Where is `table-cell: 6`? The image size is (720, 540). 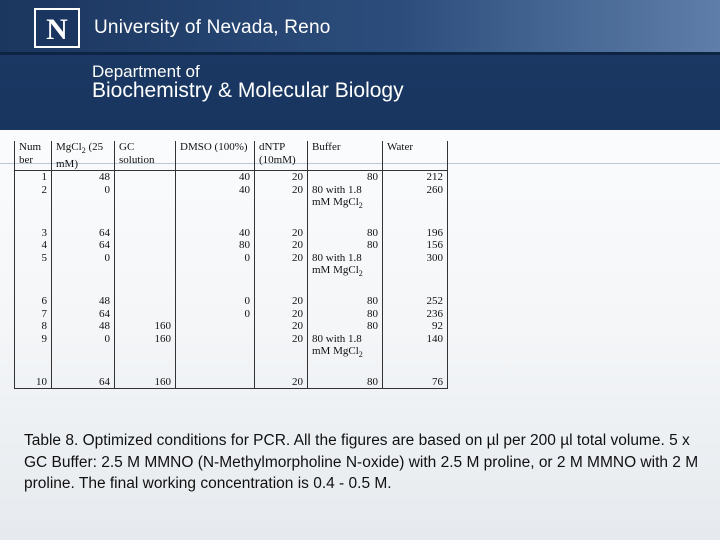 table-cell: 6 is located at coordinates (33, 301).